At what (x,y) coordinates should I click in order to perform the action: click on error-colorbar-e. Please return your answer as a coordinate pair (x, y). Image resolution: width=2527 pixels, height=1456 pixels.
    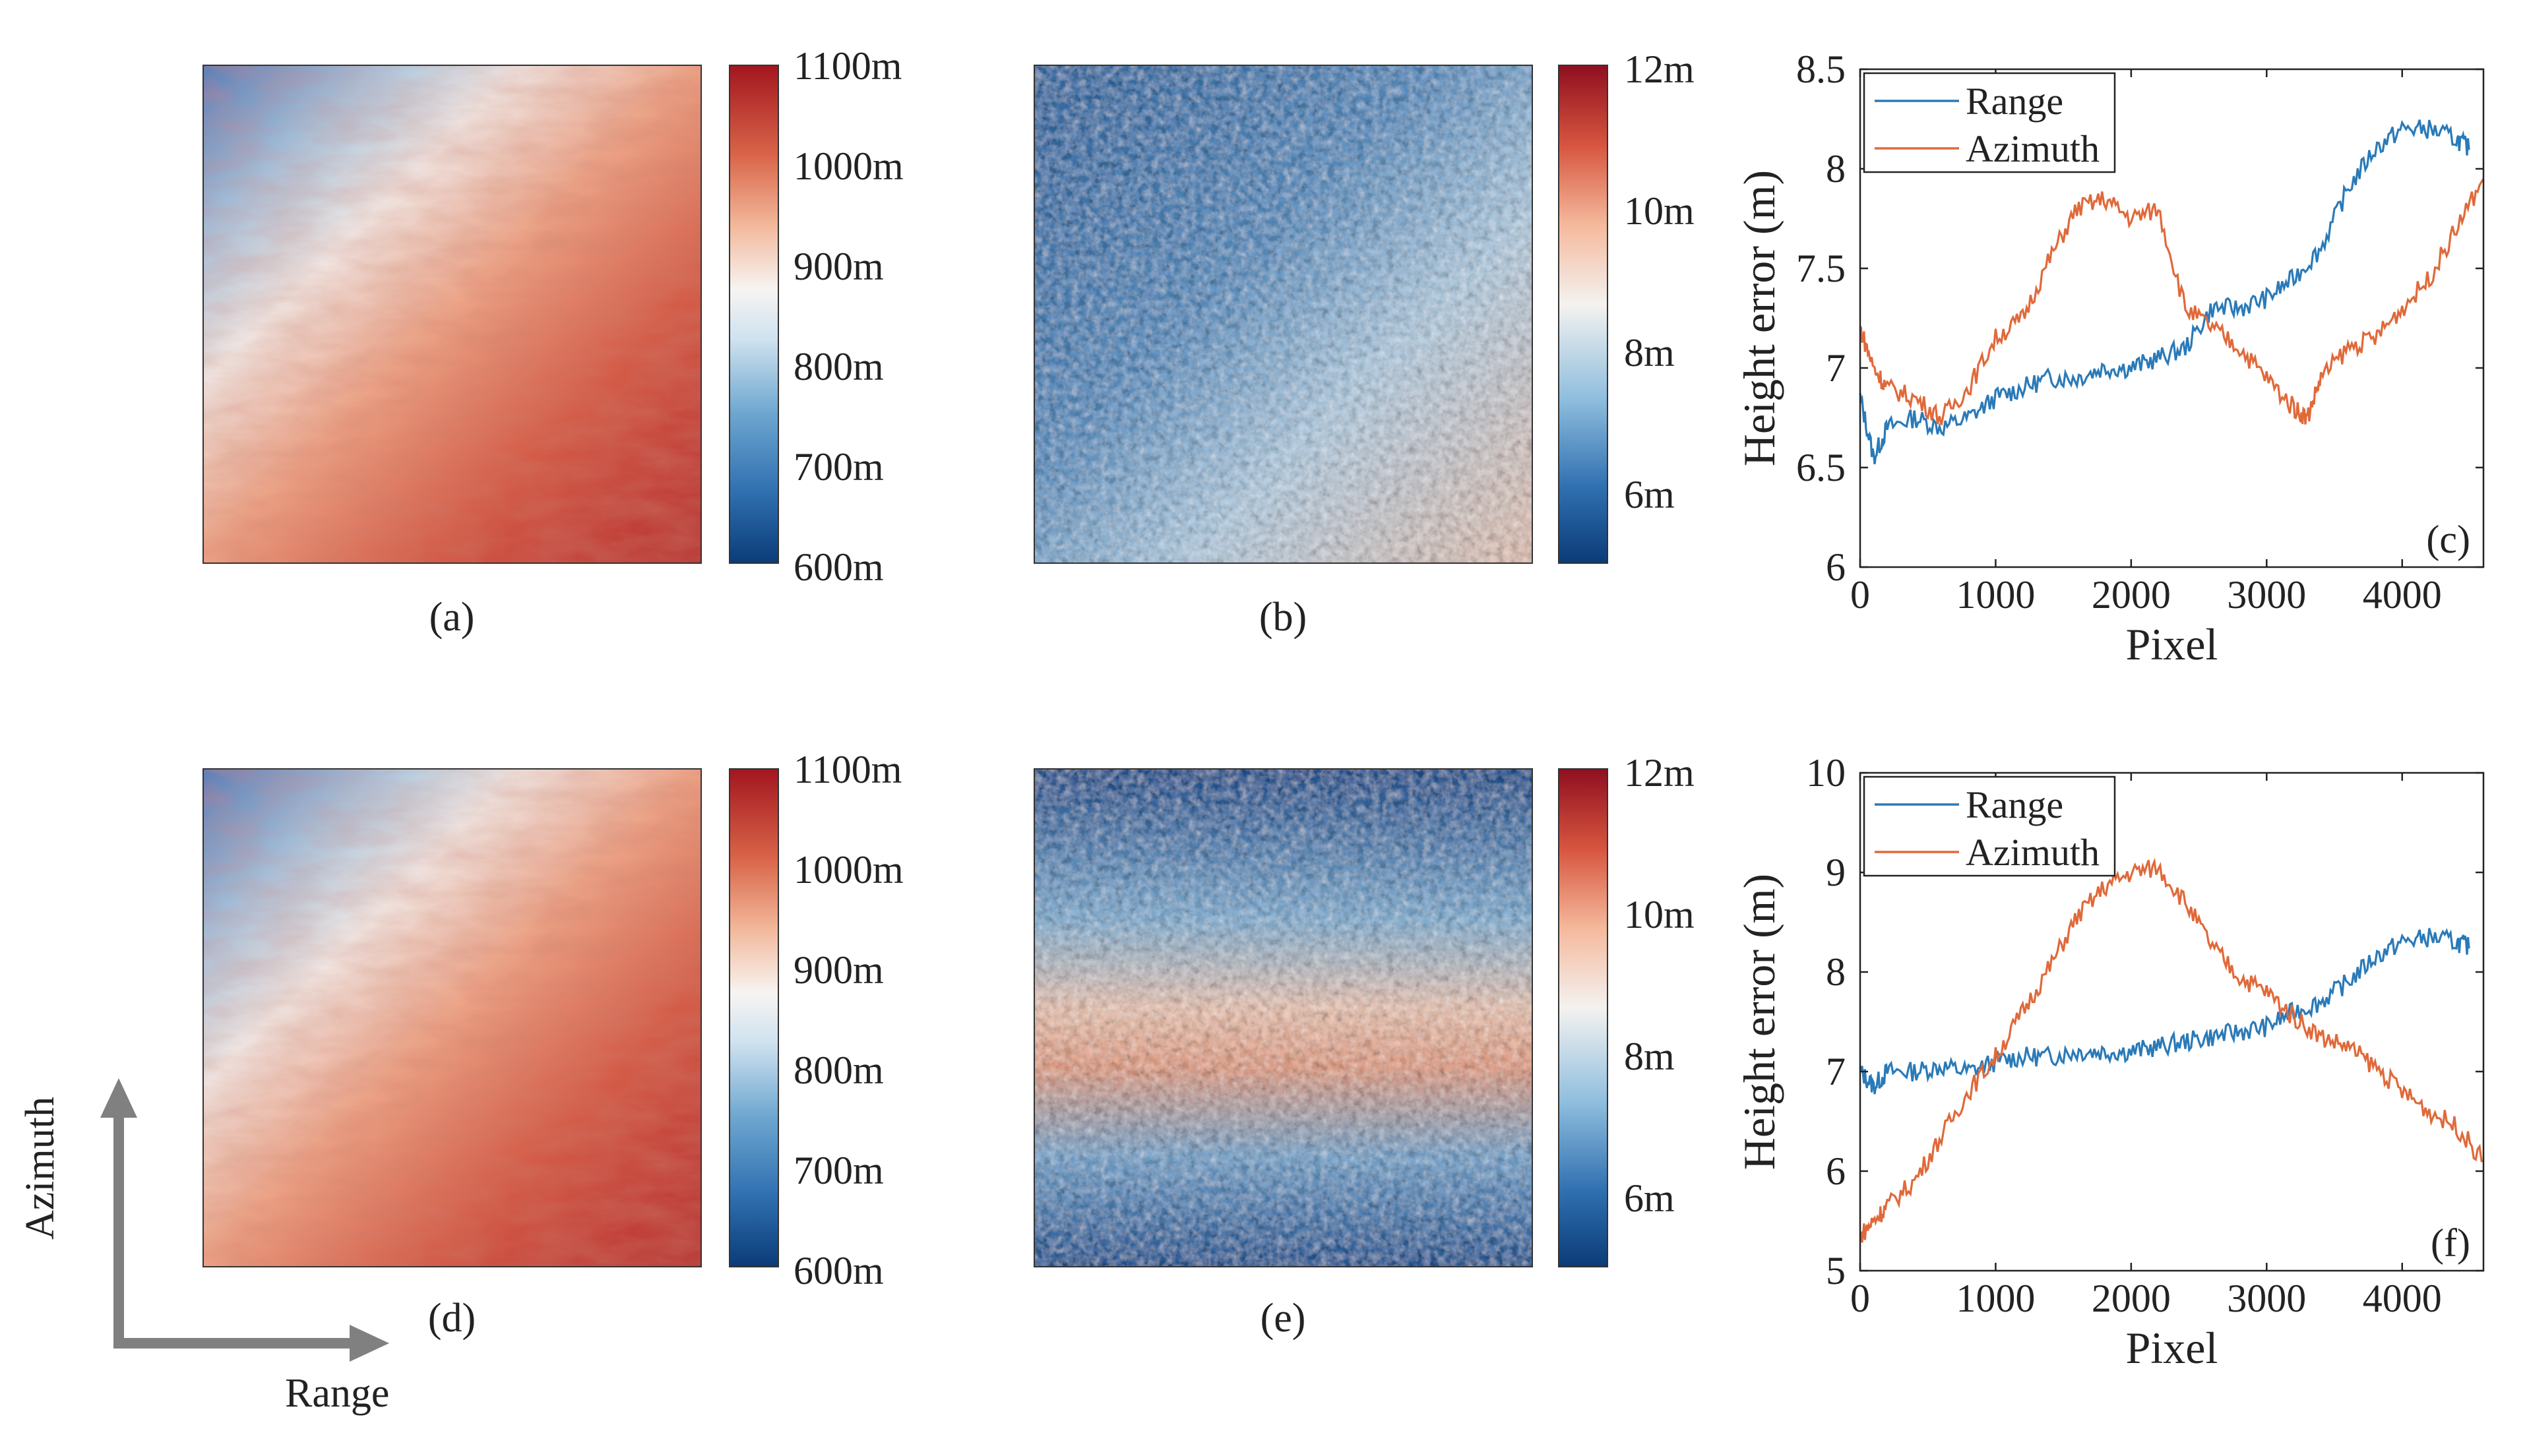
    Looking at the image, I should click on (1583, 1017).